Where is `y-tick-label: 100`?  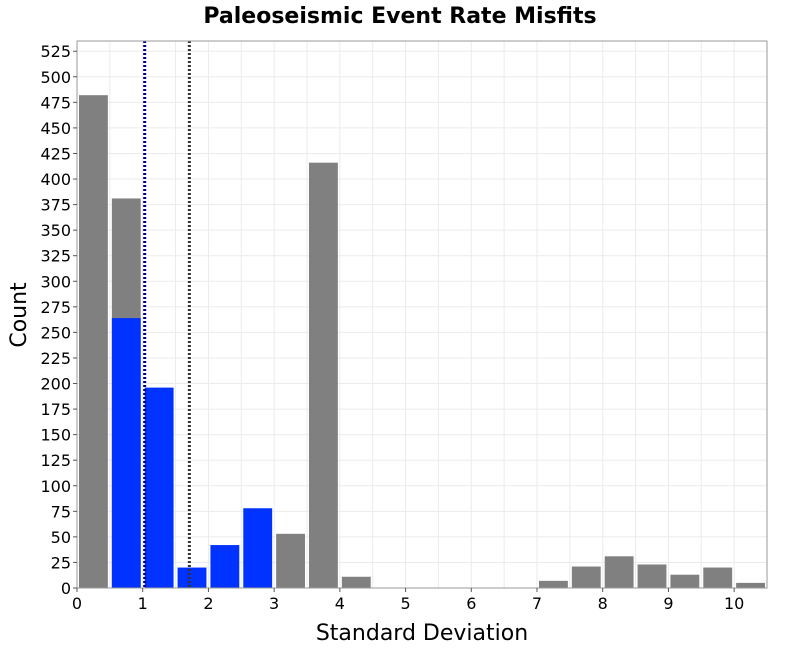
y-tick-label: 100 is located at coordinates (55, 486).